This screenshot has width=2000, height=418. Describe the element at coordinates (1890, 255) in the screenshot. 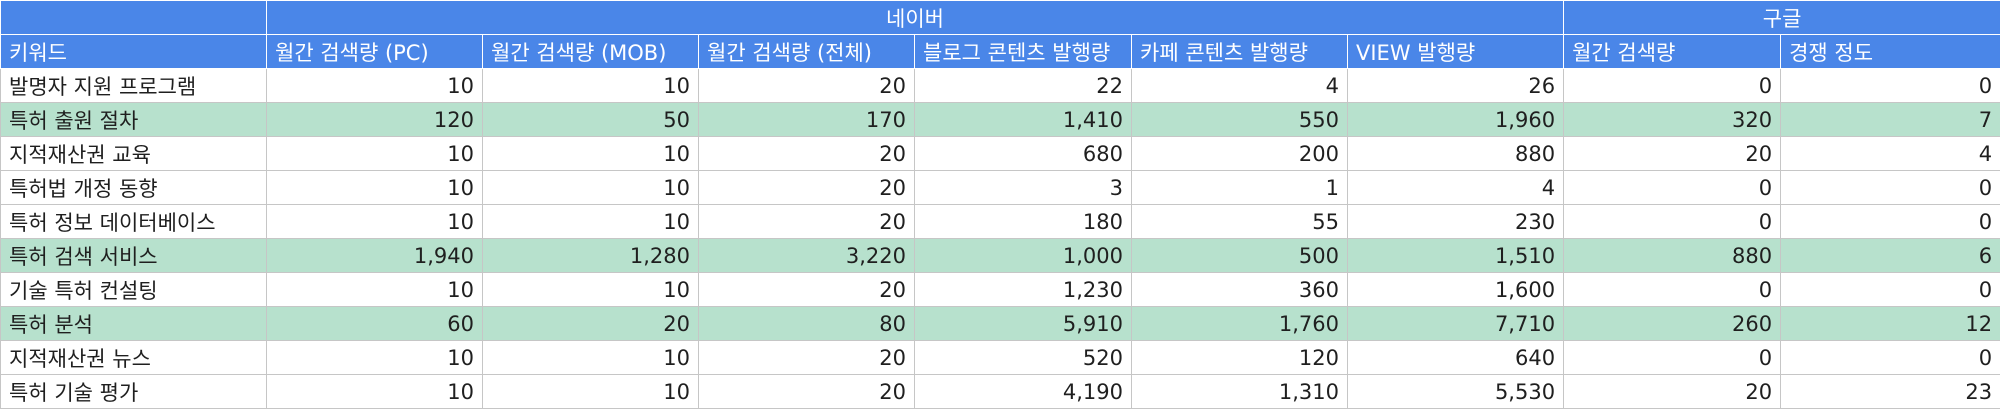

I see `competition-cell: 6` at that location.